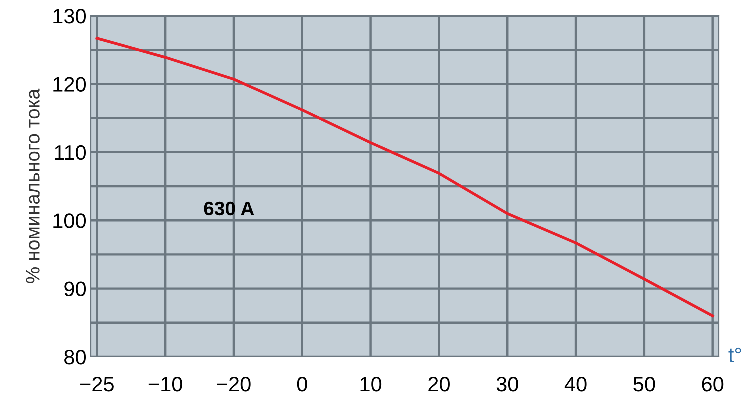 The width and height of the screenshot is (747, 407). What do you see at coordinates (234, 384) in the screenshot?
I see `x-tick-label: −20` at bounding box center [234, 384].